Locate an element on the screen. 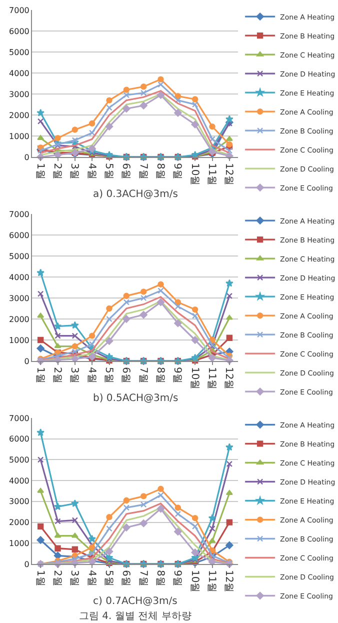 The image size is (338, 623). text: c) 0.7ACH@3m/s is located at coordinates (135, 601).